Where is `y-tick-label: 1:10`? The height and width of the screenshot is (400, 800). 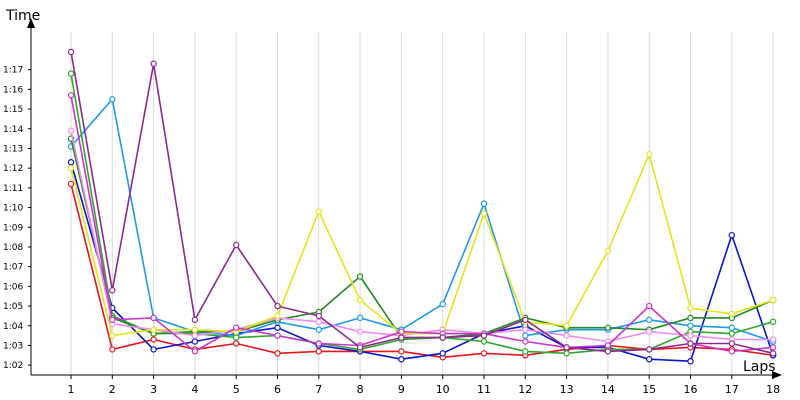
y-tick-label: 1:10 is located at coordinates (13, 209).